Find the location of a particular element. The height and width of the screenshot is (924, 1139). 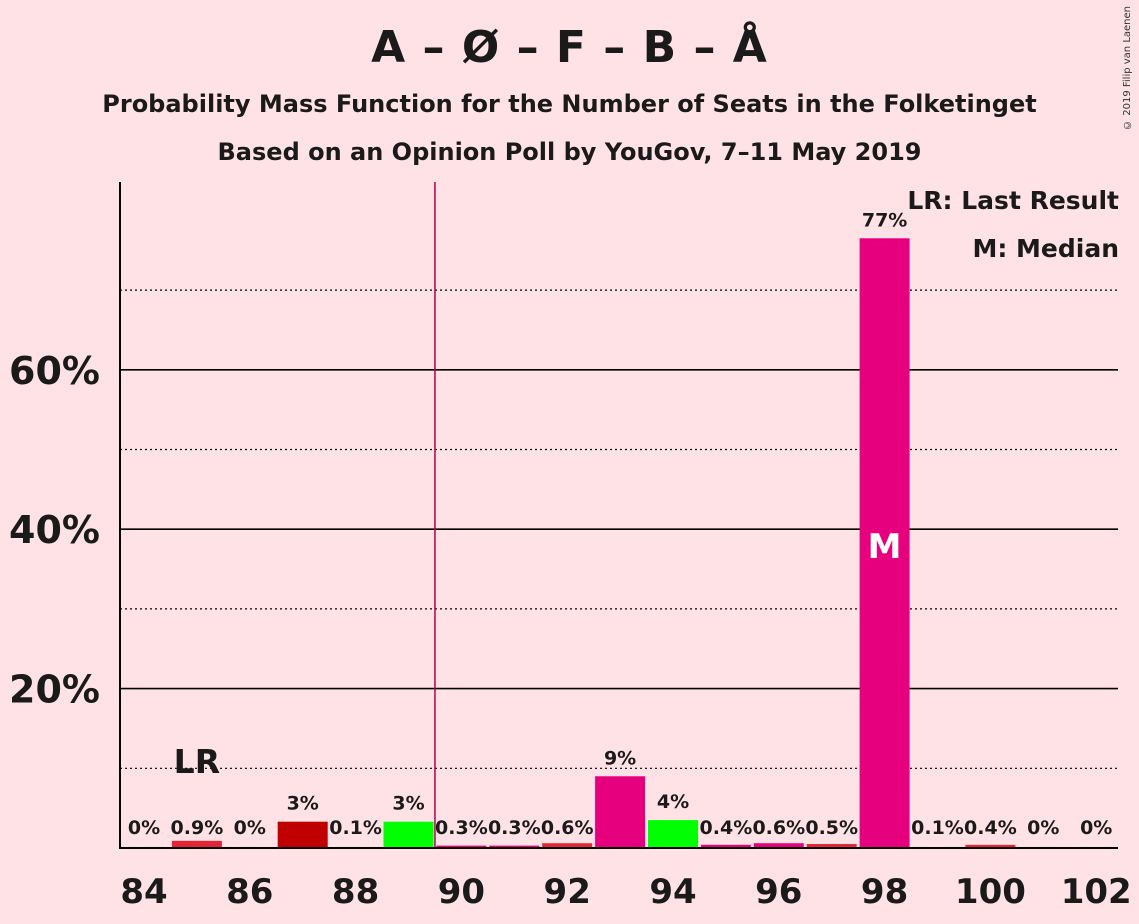

x-tick-label: 96 is located at coordinates (778, 892).